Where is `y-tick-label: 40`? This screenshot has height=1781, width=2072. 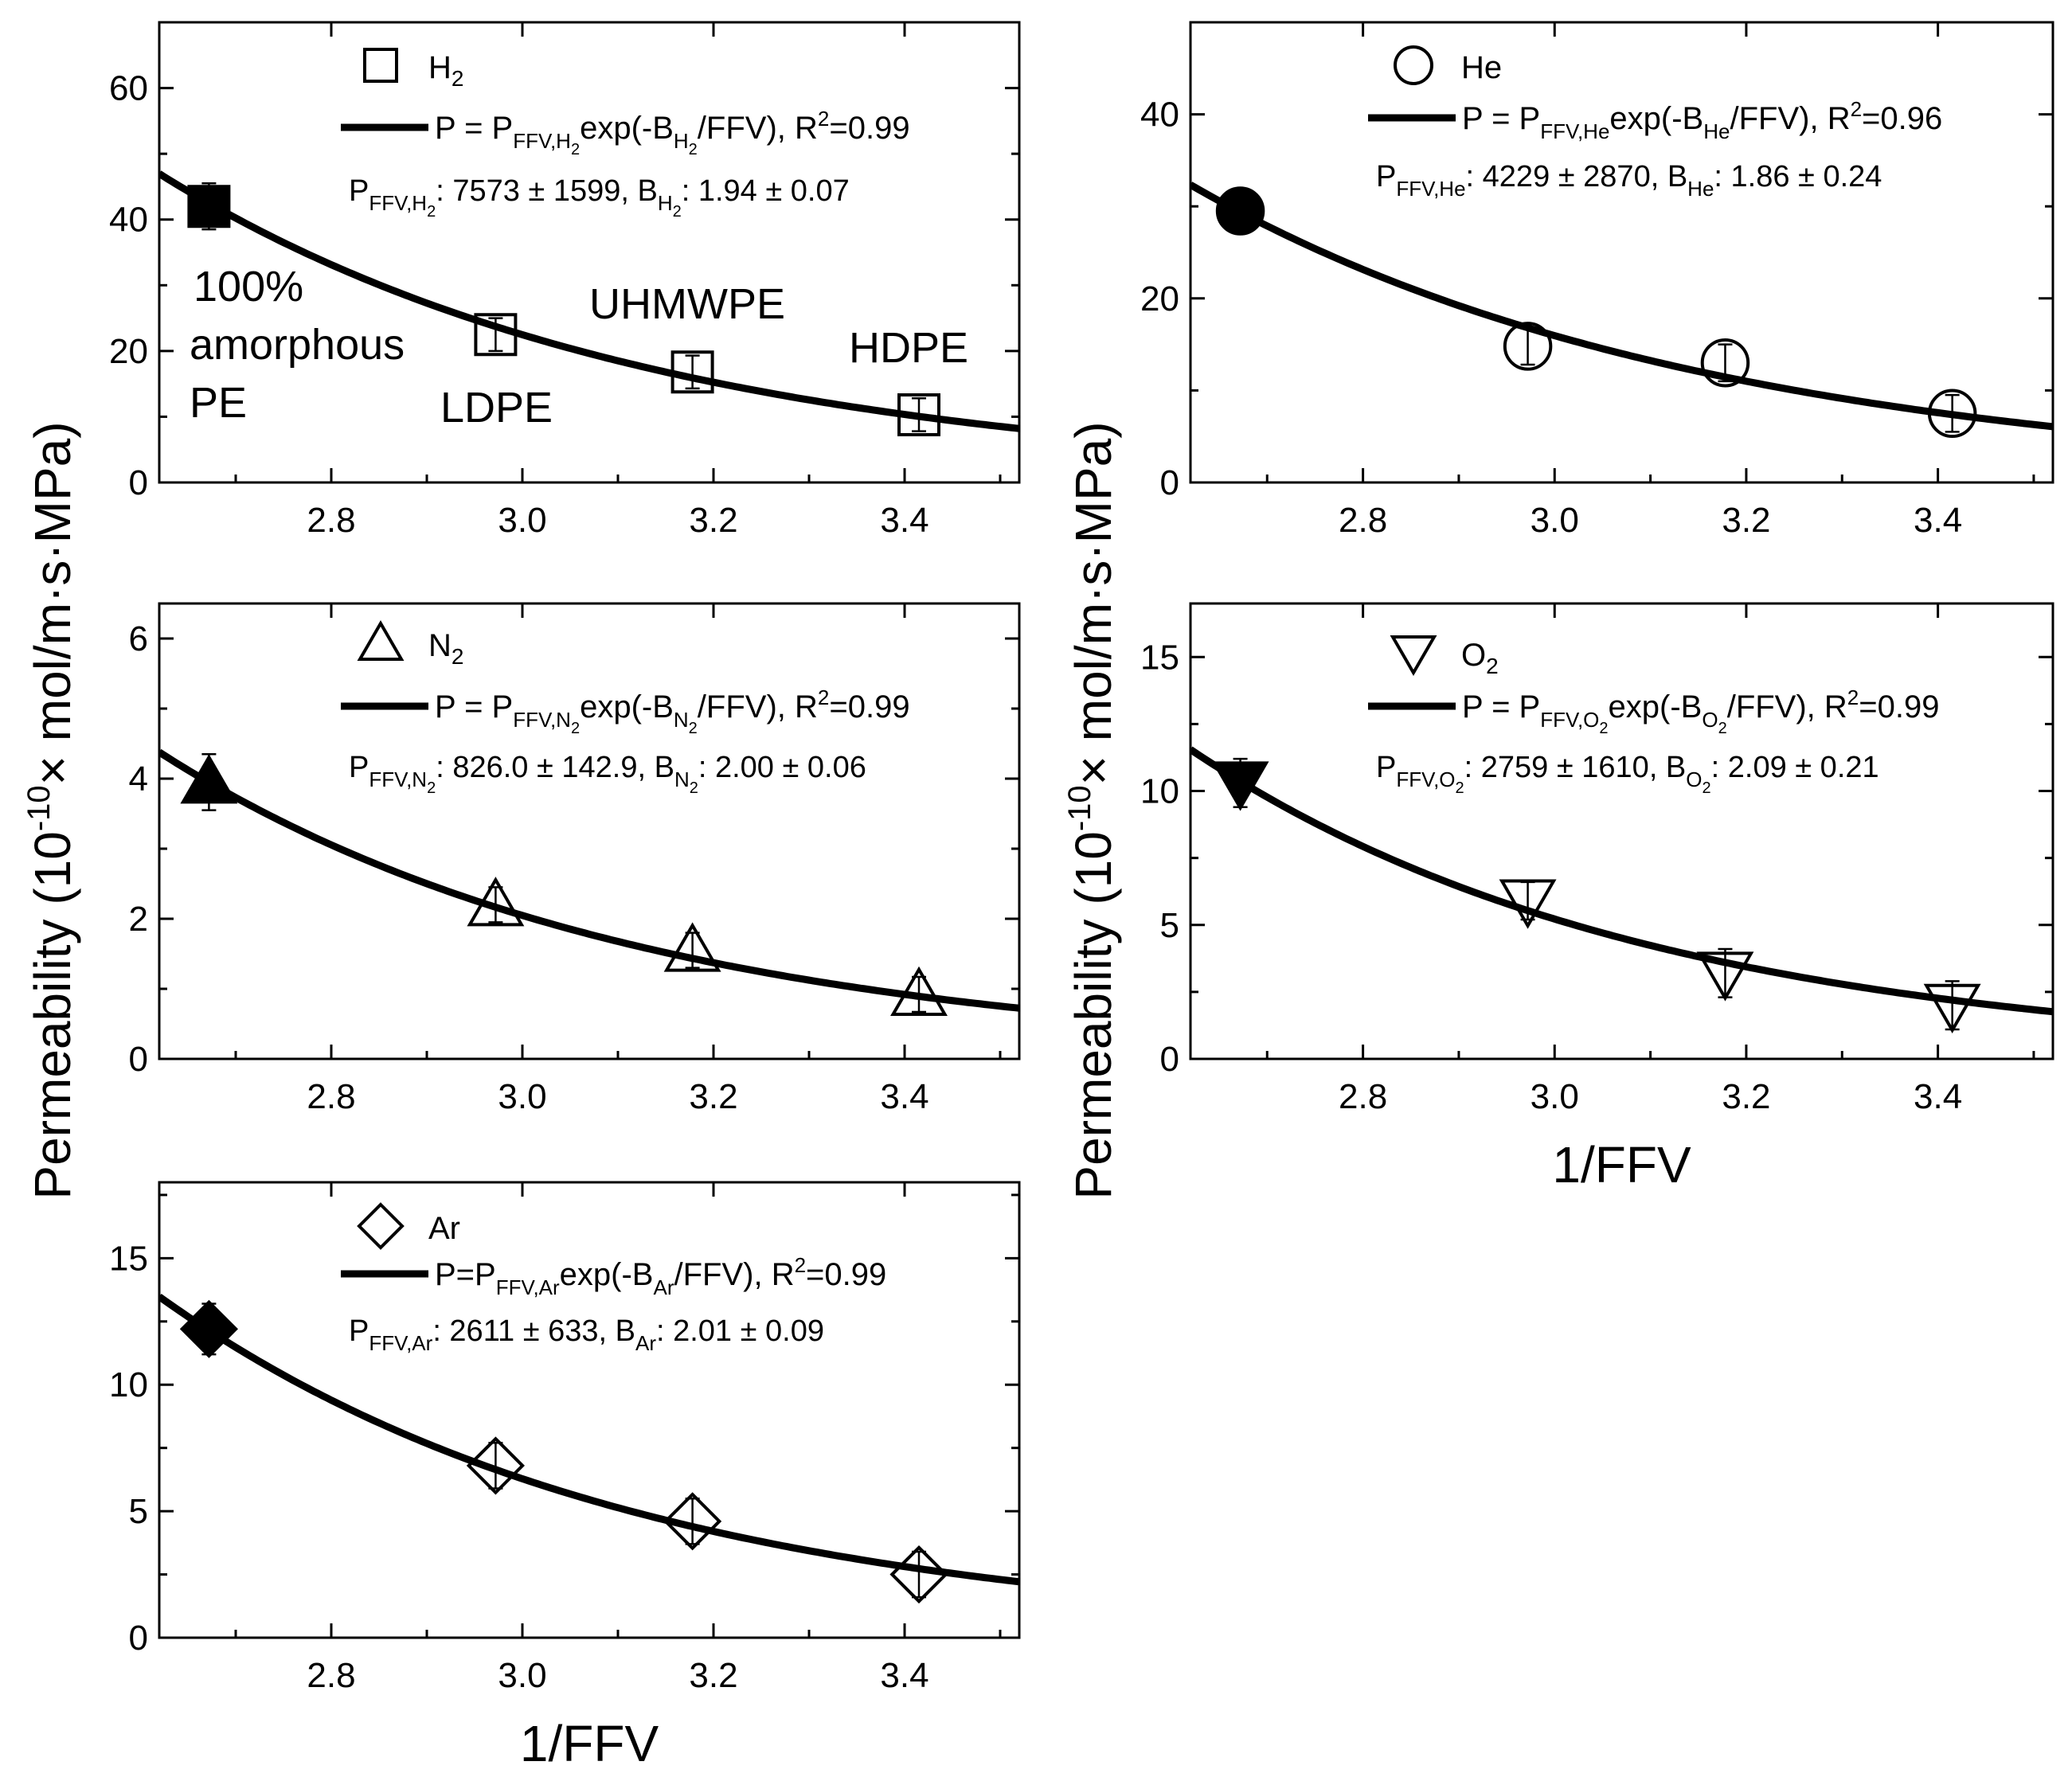
y-tick-label: 40 is located at coordinates (1159, 115).